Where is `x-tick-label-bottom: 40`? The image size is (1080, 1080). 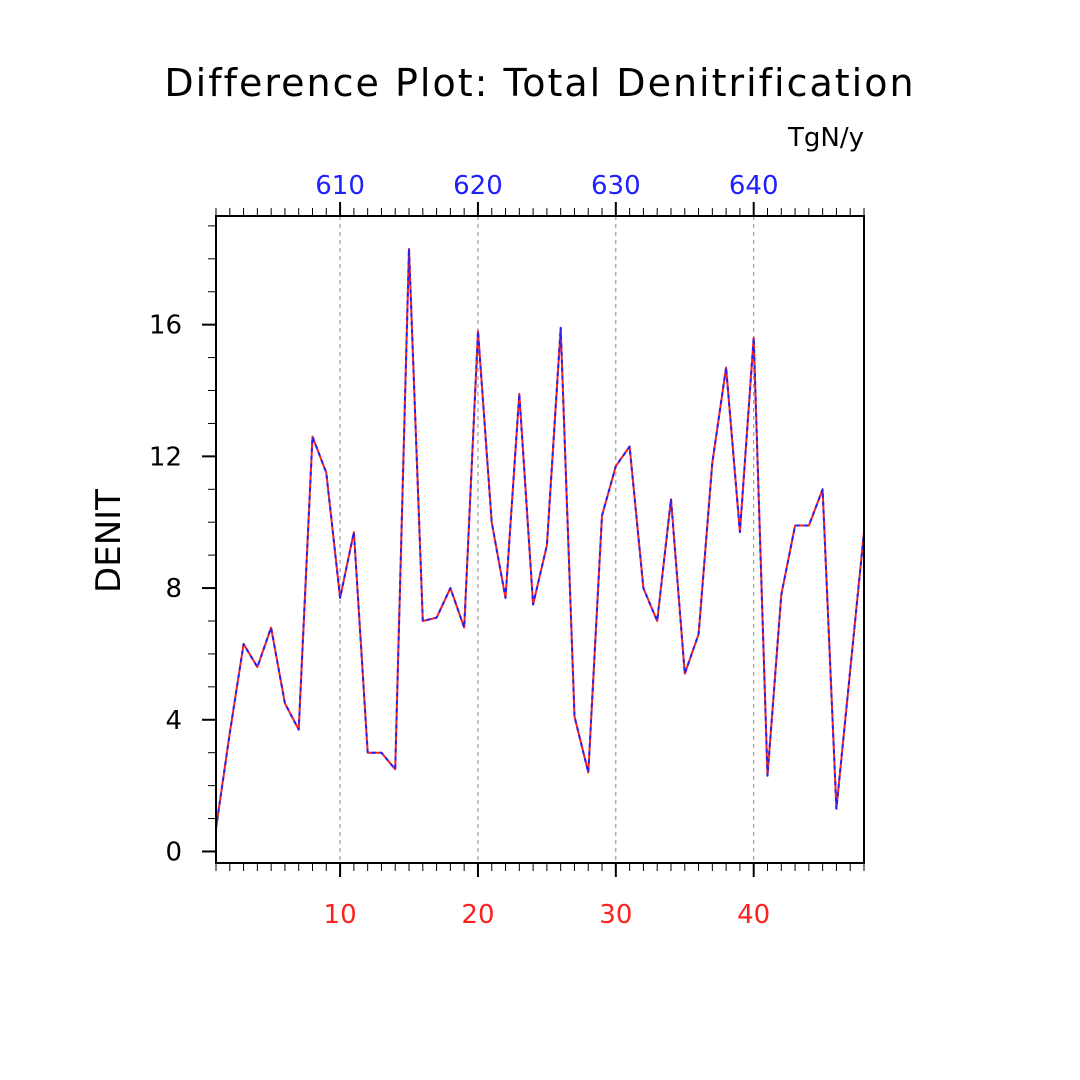
x-tick-label-bottom: 40 is located at coordinates (753, 915).